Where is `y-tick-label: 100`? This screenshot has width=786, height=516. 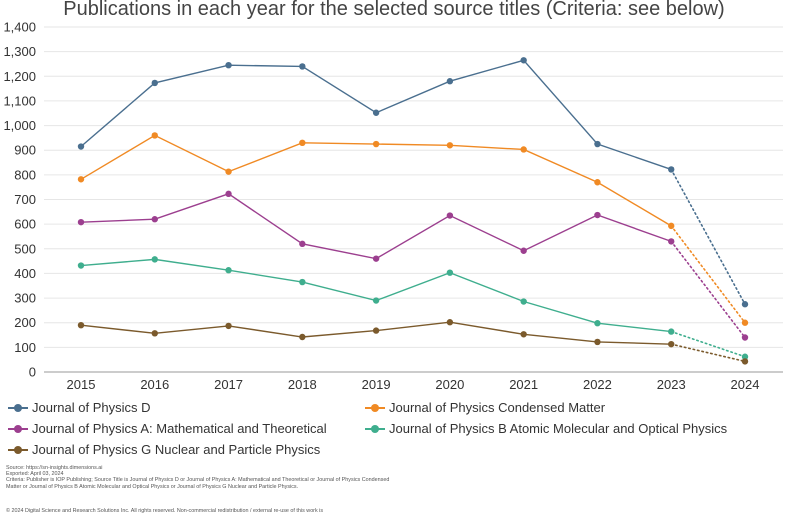
y-tick-label: 100 is located at coordinates (25, 347).